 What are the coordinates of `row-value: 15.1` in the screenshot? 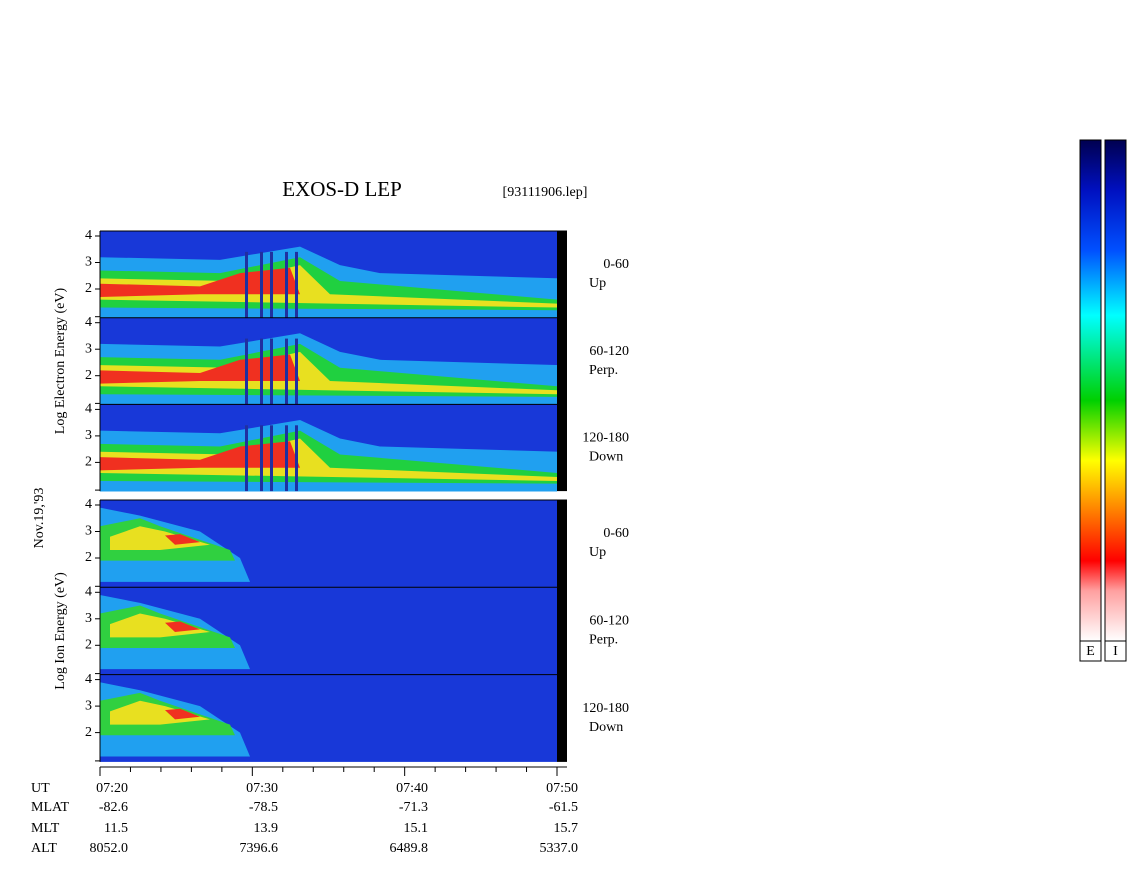 It's located at (416, 828).